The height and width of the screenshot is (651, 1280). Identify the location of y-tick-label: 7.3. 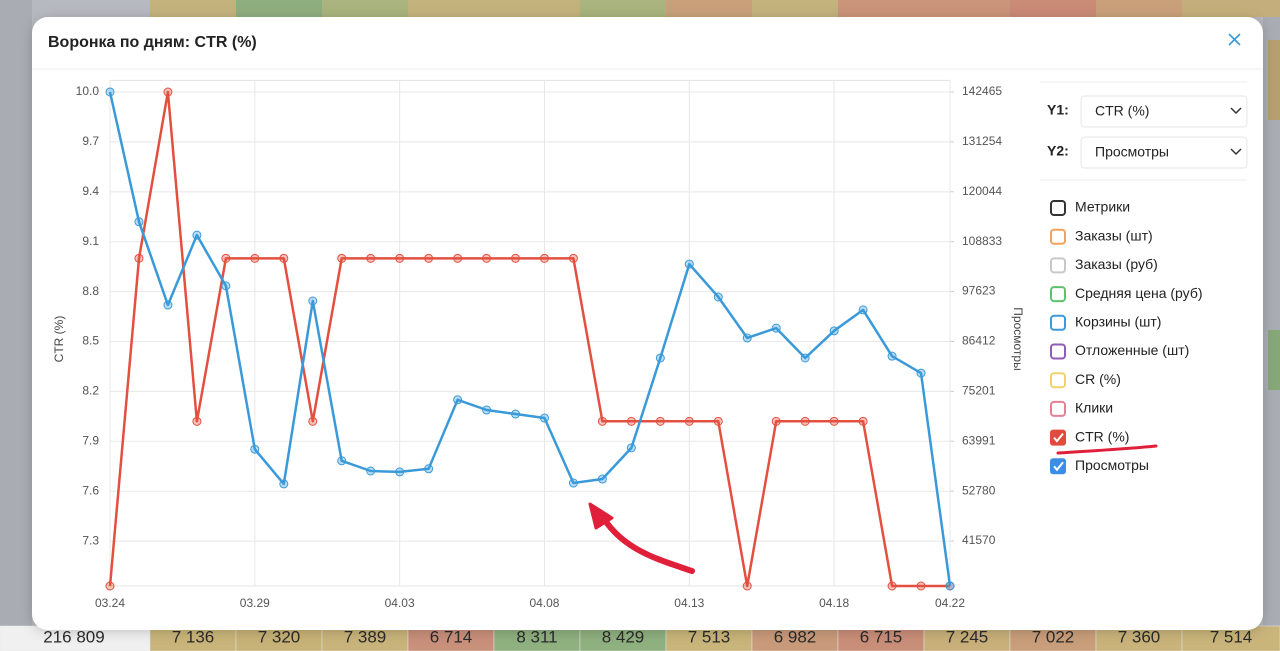
(90, 540).